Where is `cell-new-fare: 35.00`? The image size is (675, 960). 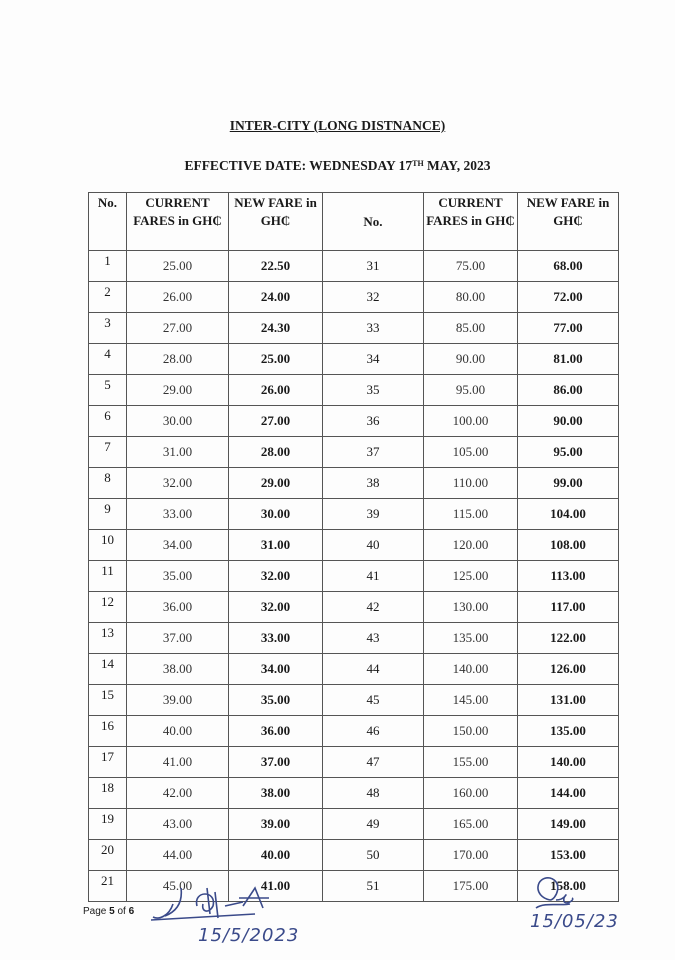 cell-new-fare: 35.00 is located at coordinates (275, 700).